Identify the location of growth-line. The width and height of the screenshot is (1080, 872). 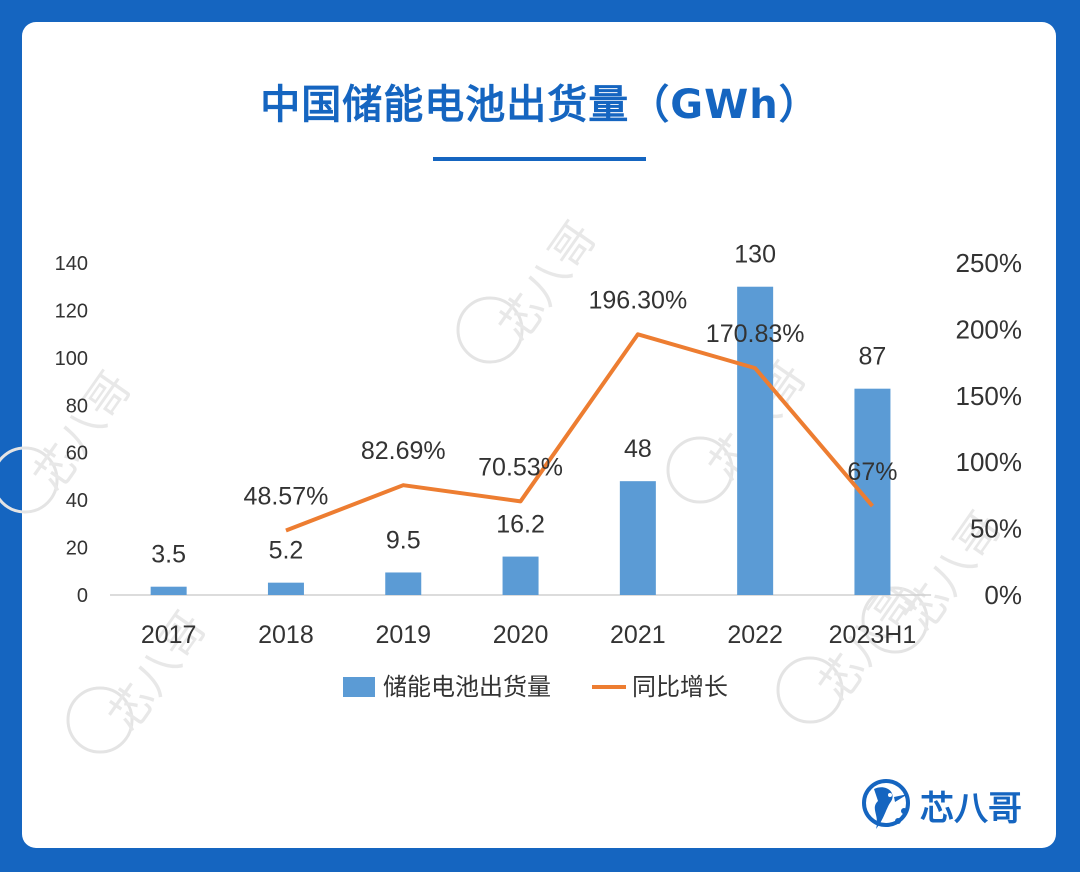
(579, 432).